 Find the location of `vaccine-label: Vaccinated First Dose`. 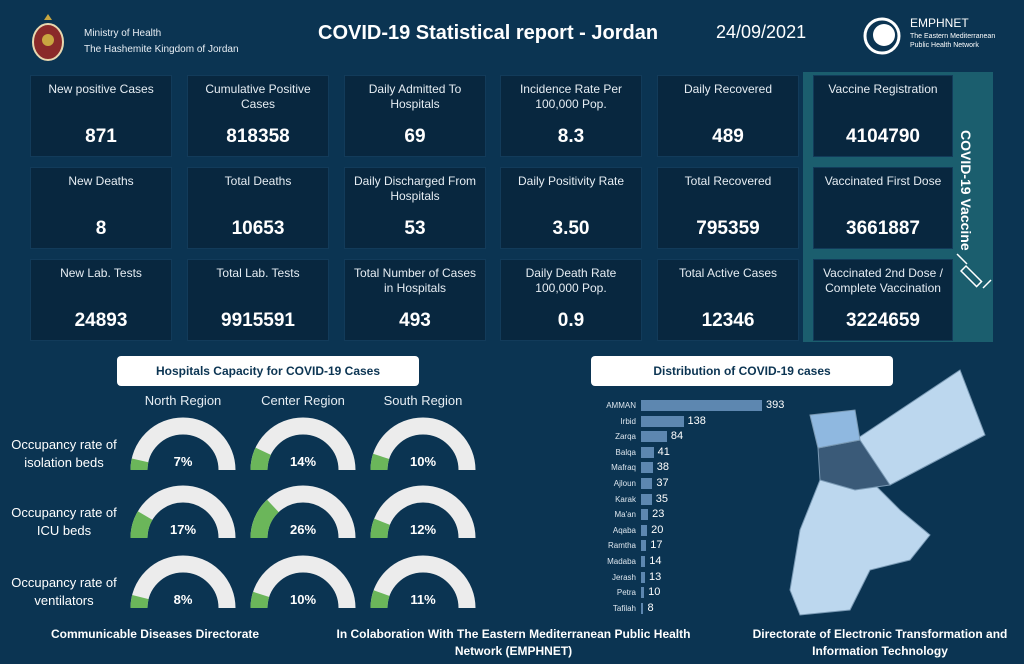

vaccine-label: Vaccinated First Dose is located at coordinates (883, 181).